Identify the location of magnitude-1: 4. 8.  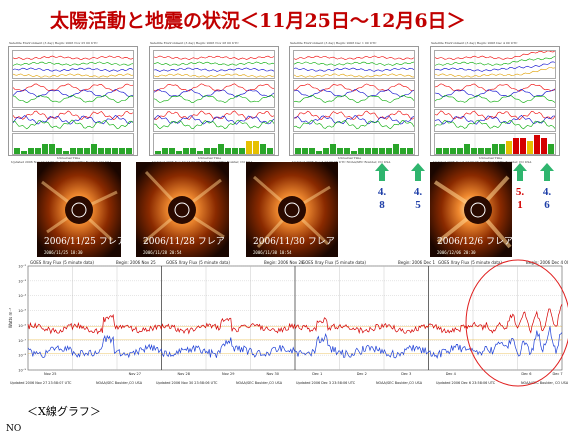
(382, 199).